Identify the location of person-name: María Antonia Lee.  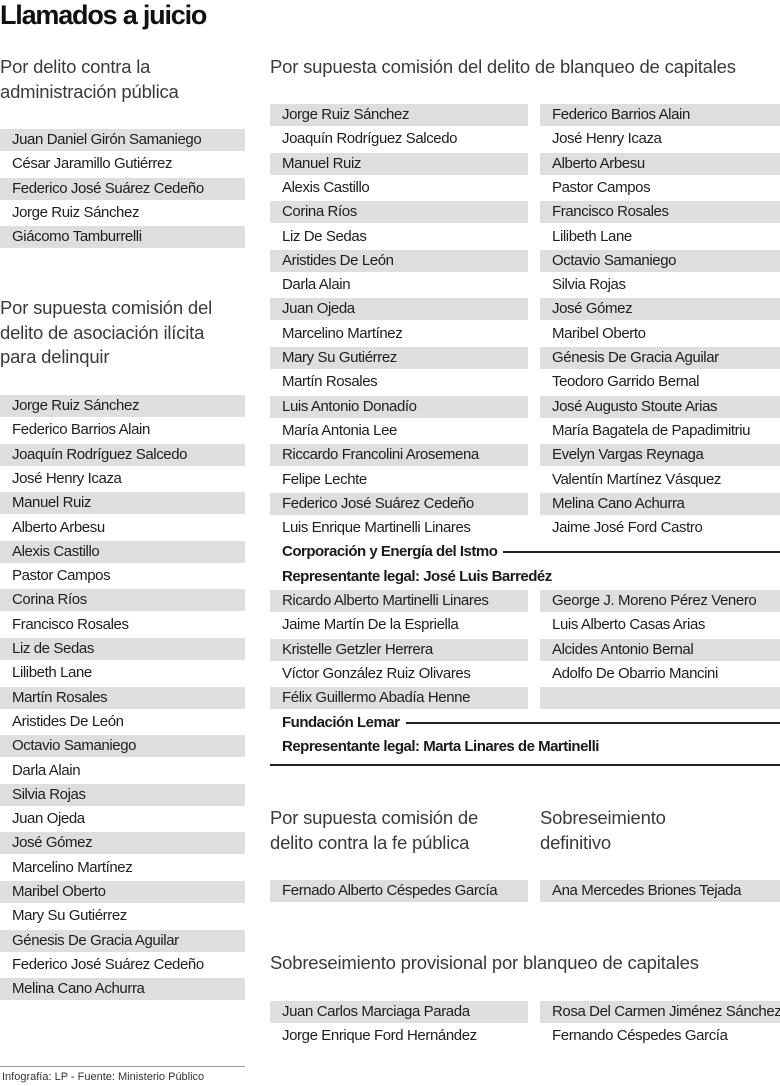
(339, 430).